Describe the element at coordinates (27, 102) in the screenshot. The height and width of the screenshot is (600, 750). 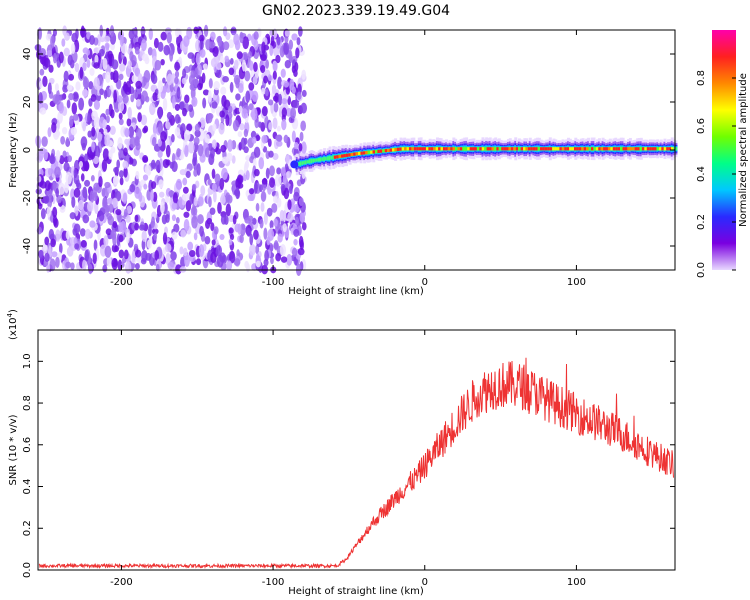
I see `spec-ytick-label: 20` at that location.